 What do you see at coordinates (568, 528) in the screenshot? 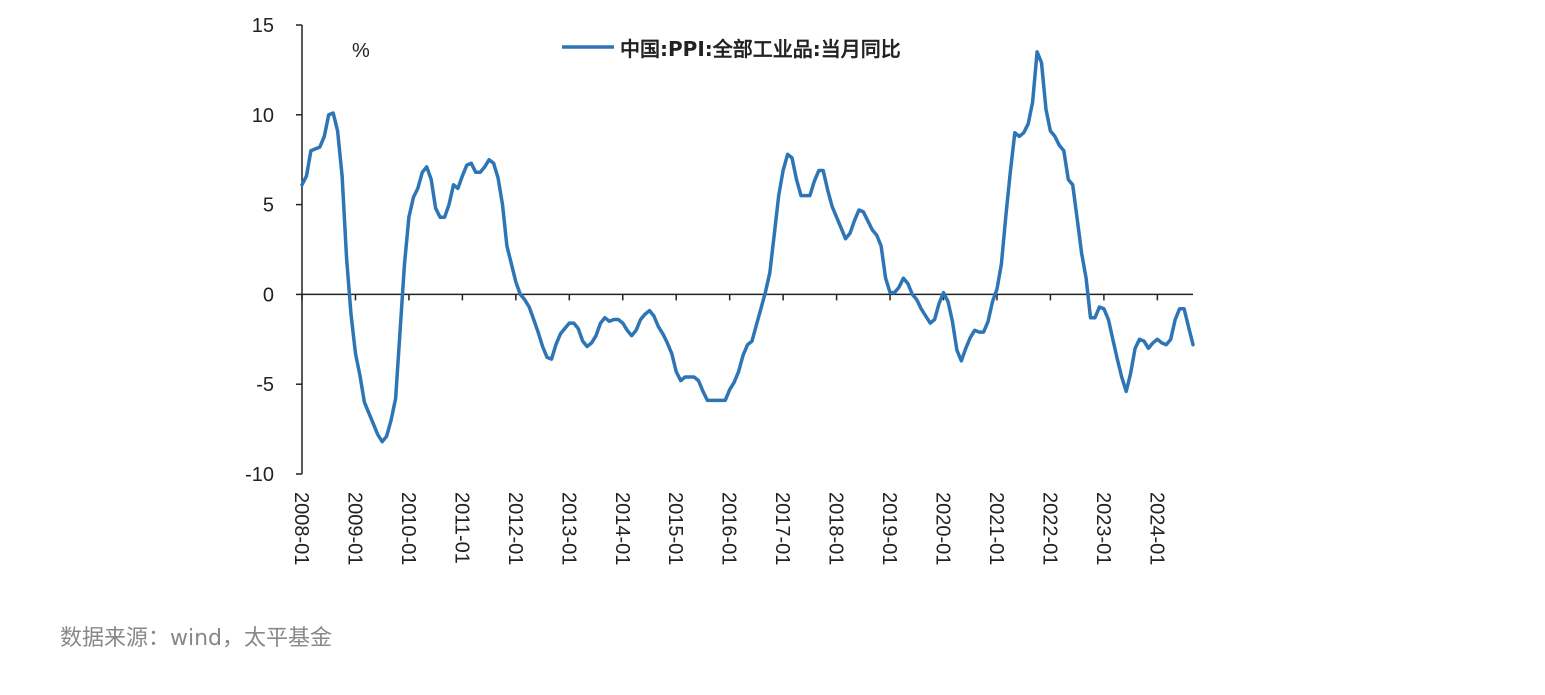
I see `x-tick-label: 2013-01` at bounding box center [568, 528].